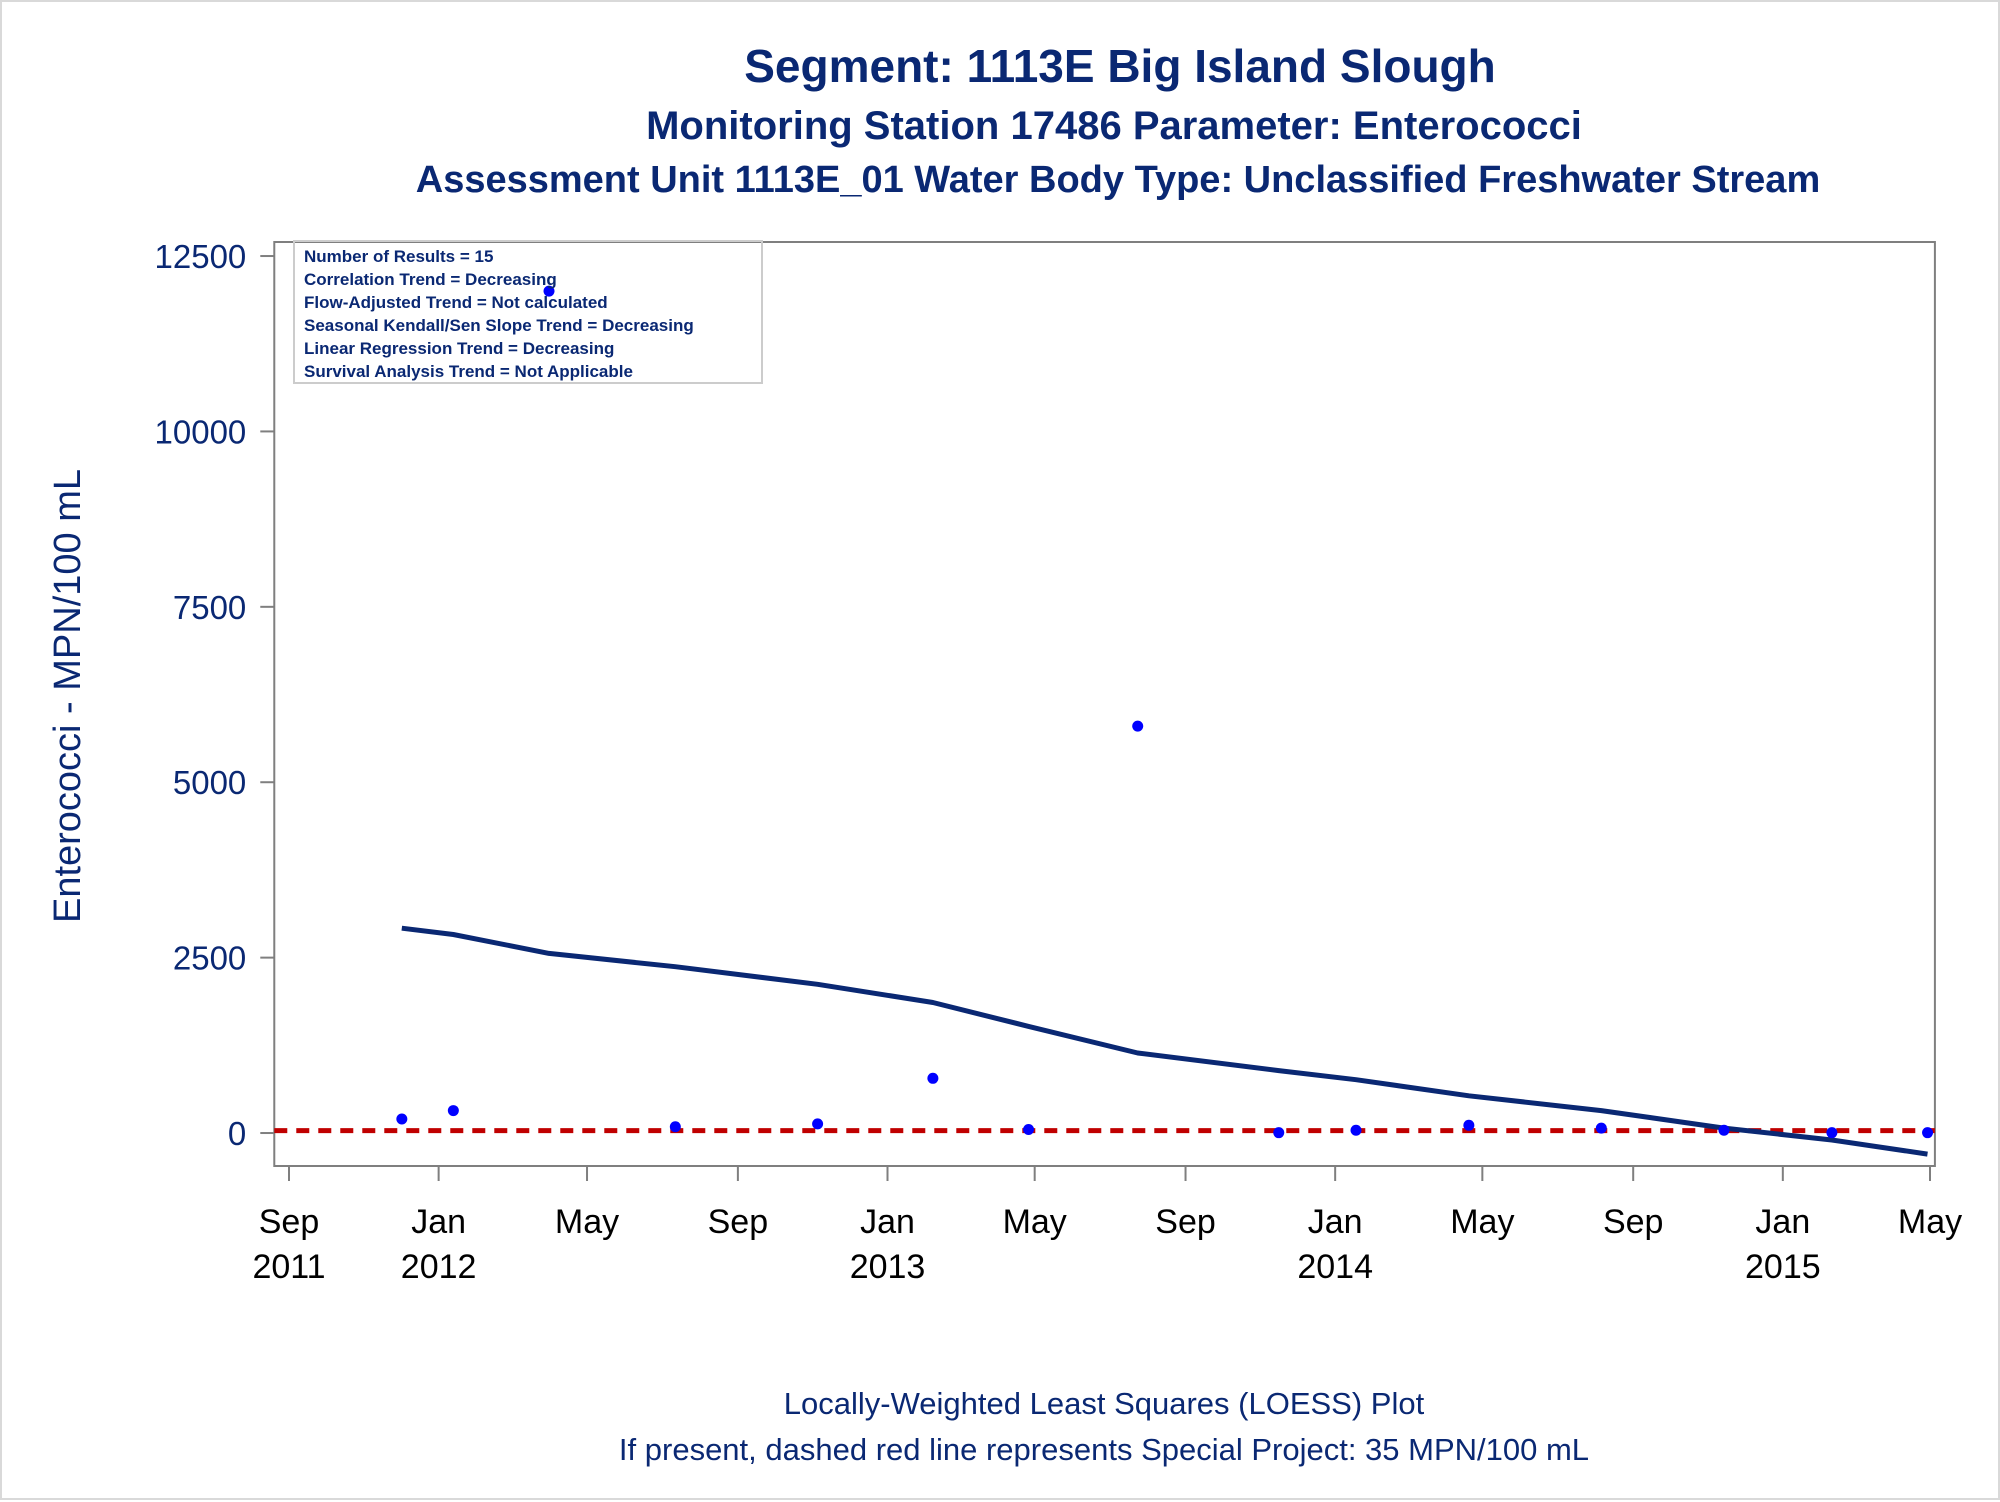 The height and width of the screenshot is (1502, 2000). I want to click on chart-title: Segment: 1113E Big Island Slough, so click(1120, 66).